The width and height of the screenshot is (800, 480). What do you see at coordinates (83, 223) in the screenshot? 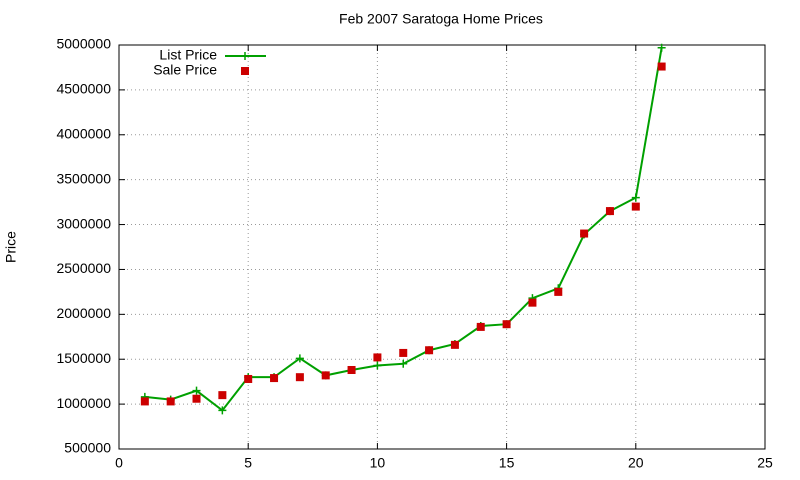
I see `y-tick-label: 3000000` at bounding box center [83, 223].